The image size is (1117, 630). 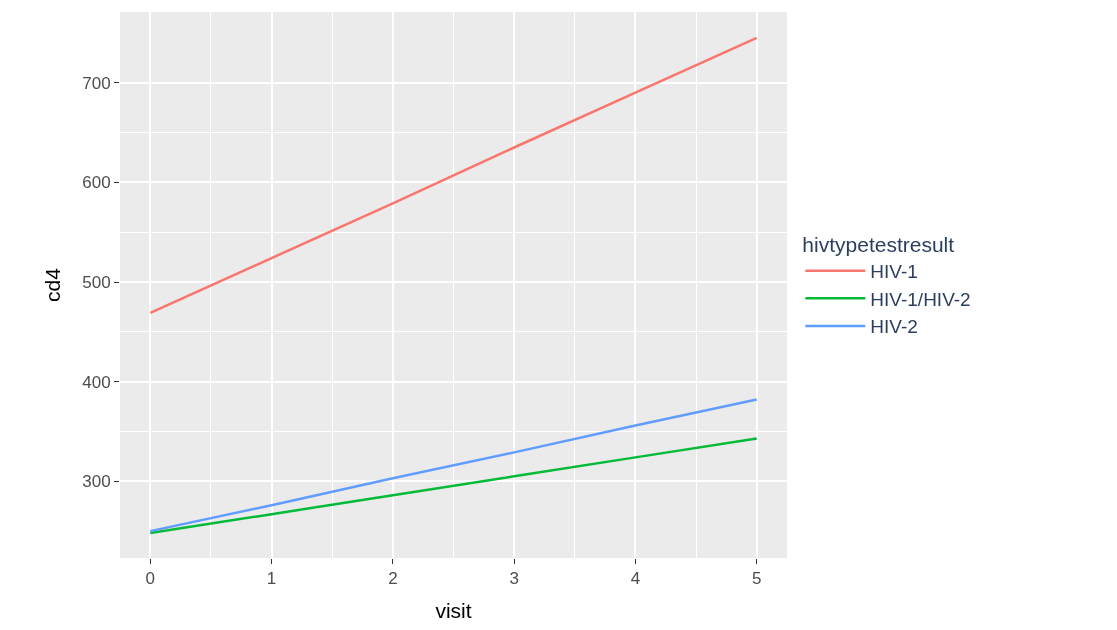 I want to click on x-tick-label: 2, so click(x=393, y=579).